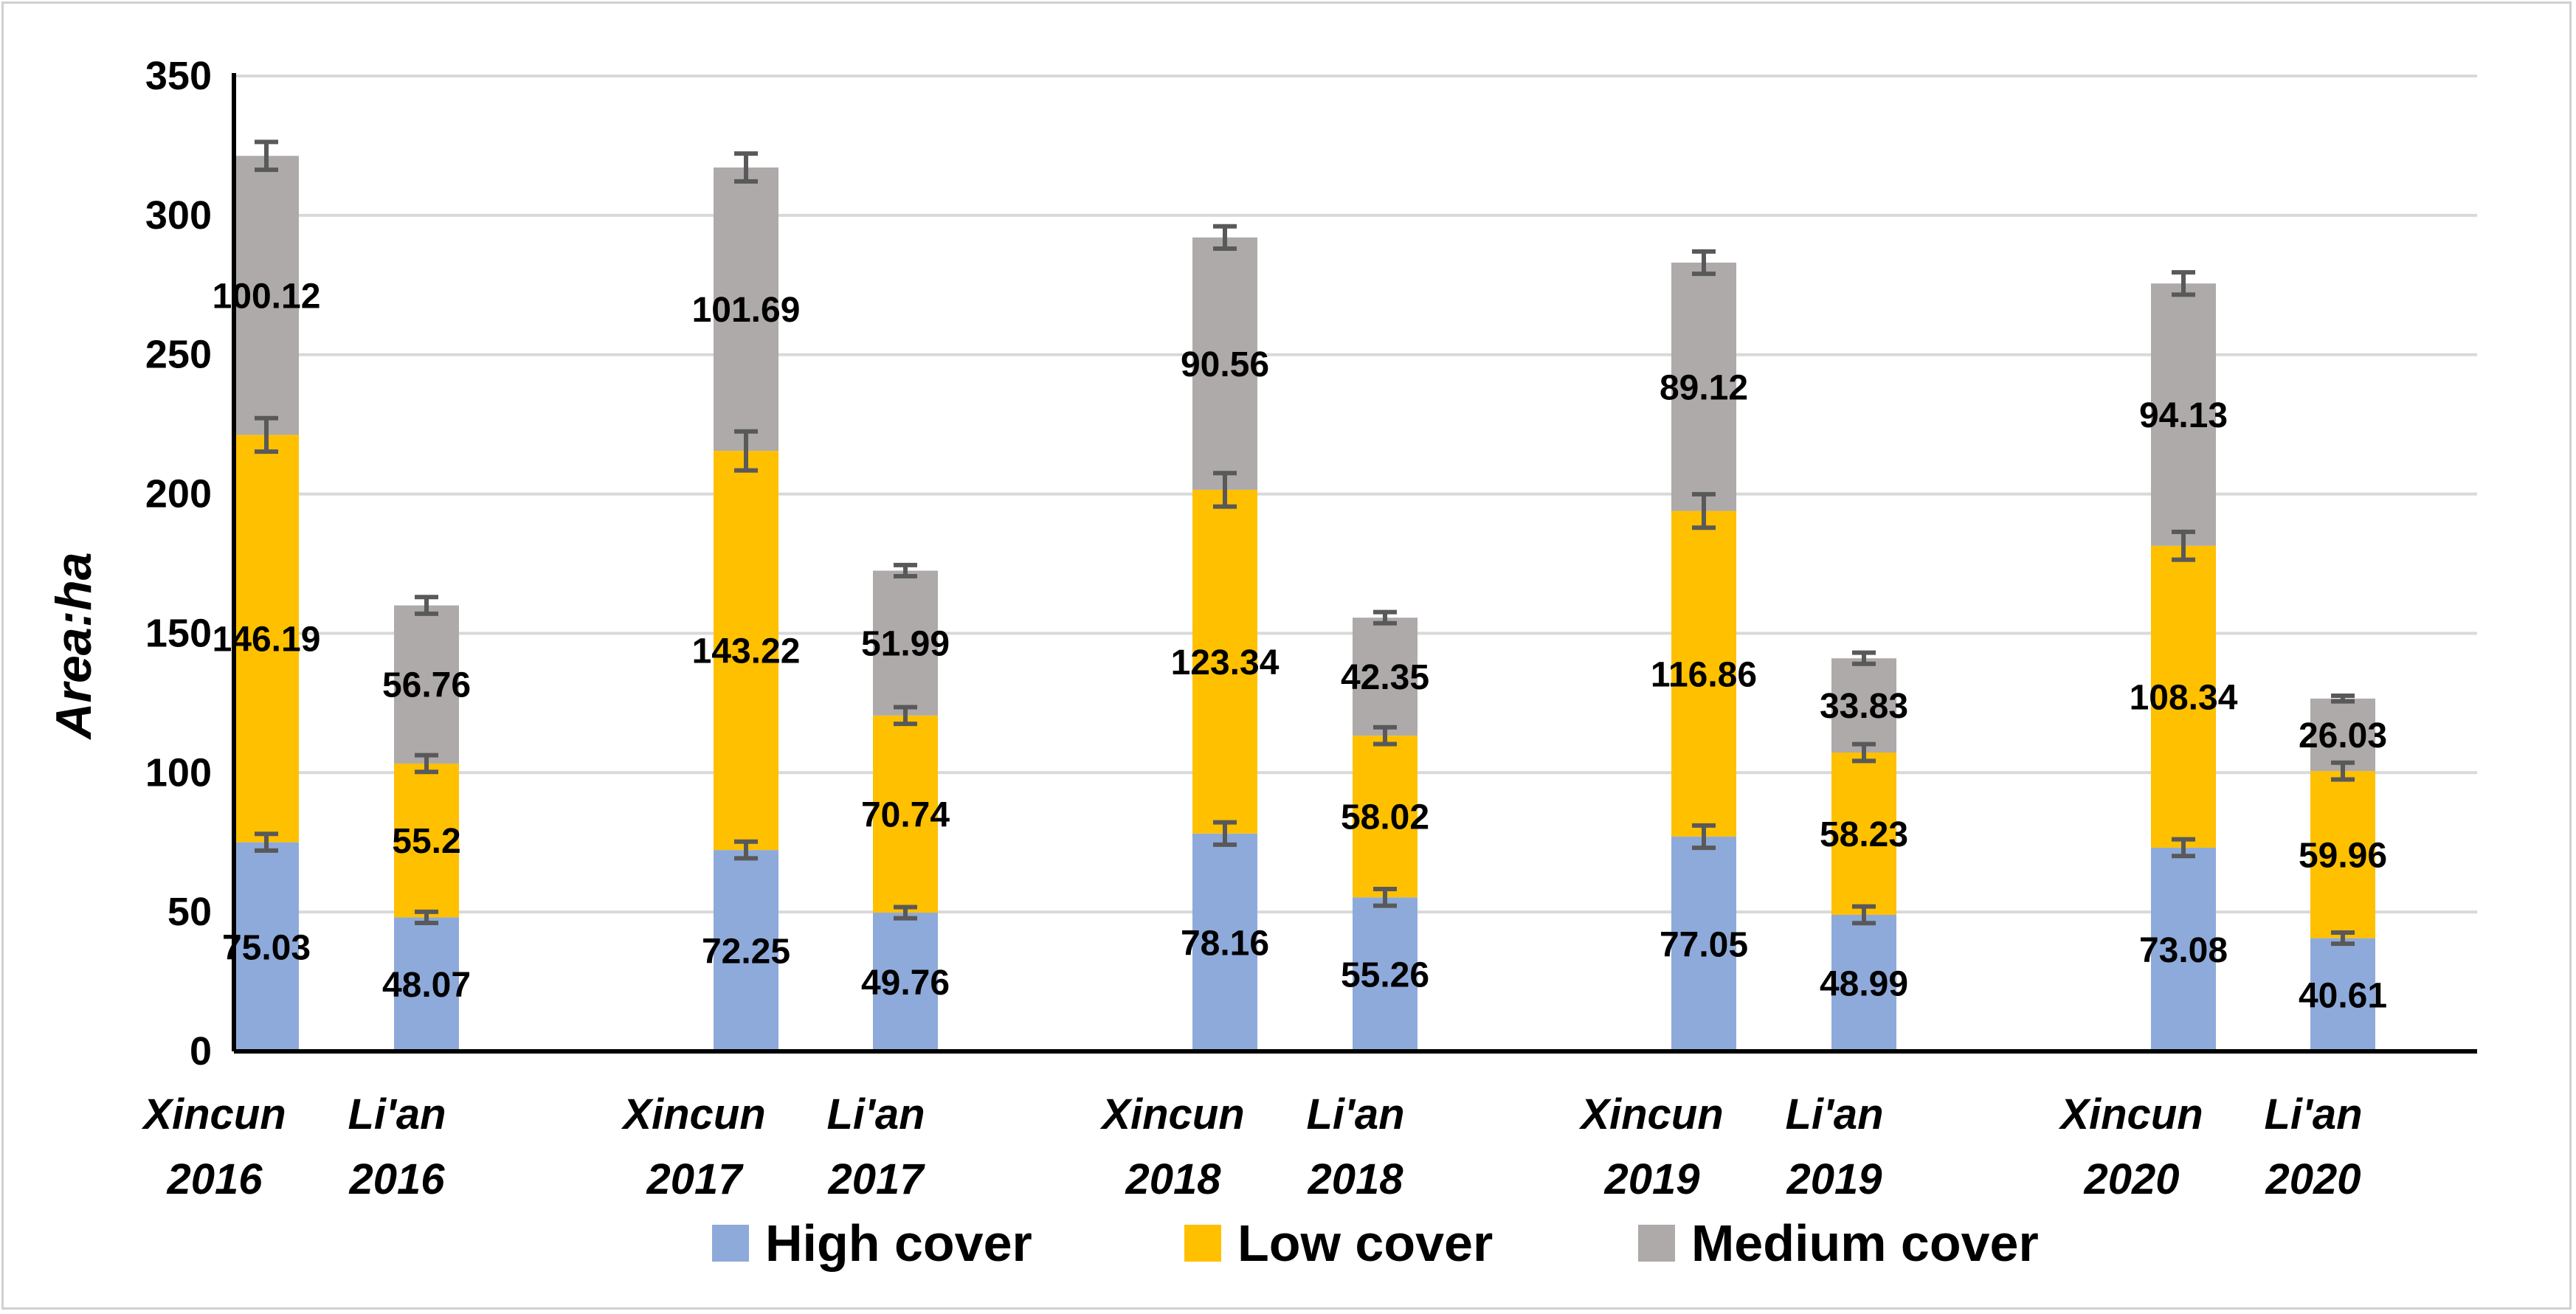 This screenshot has width=2576, height=1314. I want to click on y-tick-label: 50, so click(190, 912).